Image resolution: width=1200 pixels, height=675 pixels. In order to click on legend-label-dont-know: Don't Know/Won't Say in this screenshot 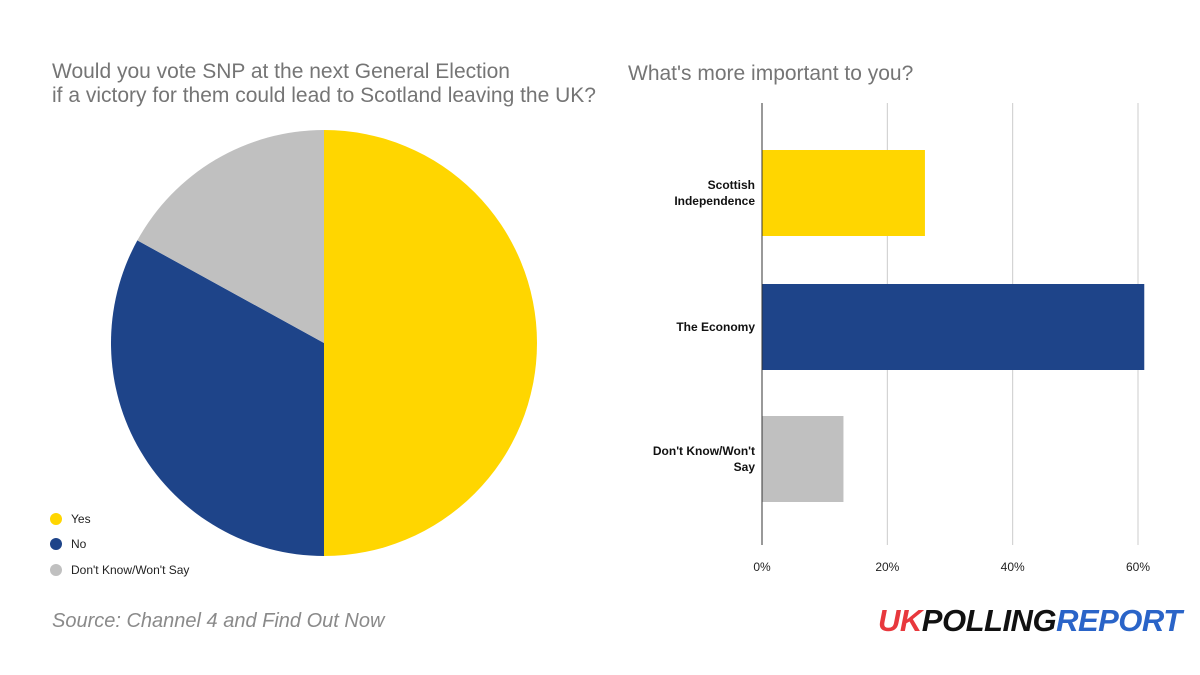, I will do `click(130, 569)`.